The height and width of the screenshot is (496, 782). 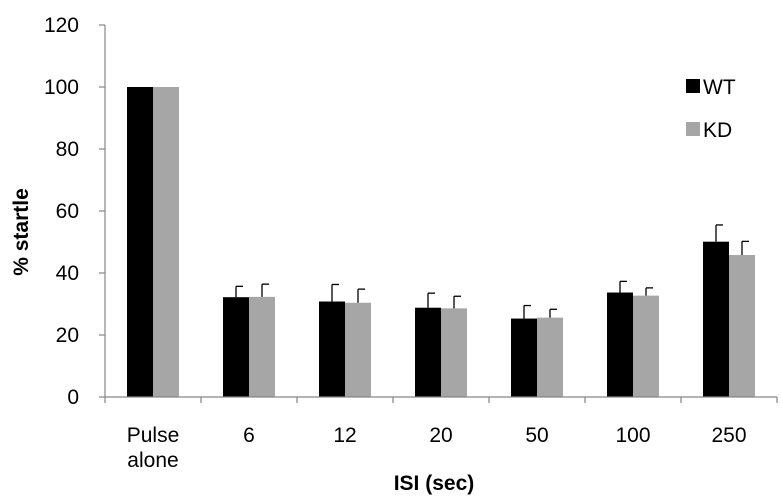 I want to click on x-tick-label-5: 100, so click(x=632, y=435).